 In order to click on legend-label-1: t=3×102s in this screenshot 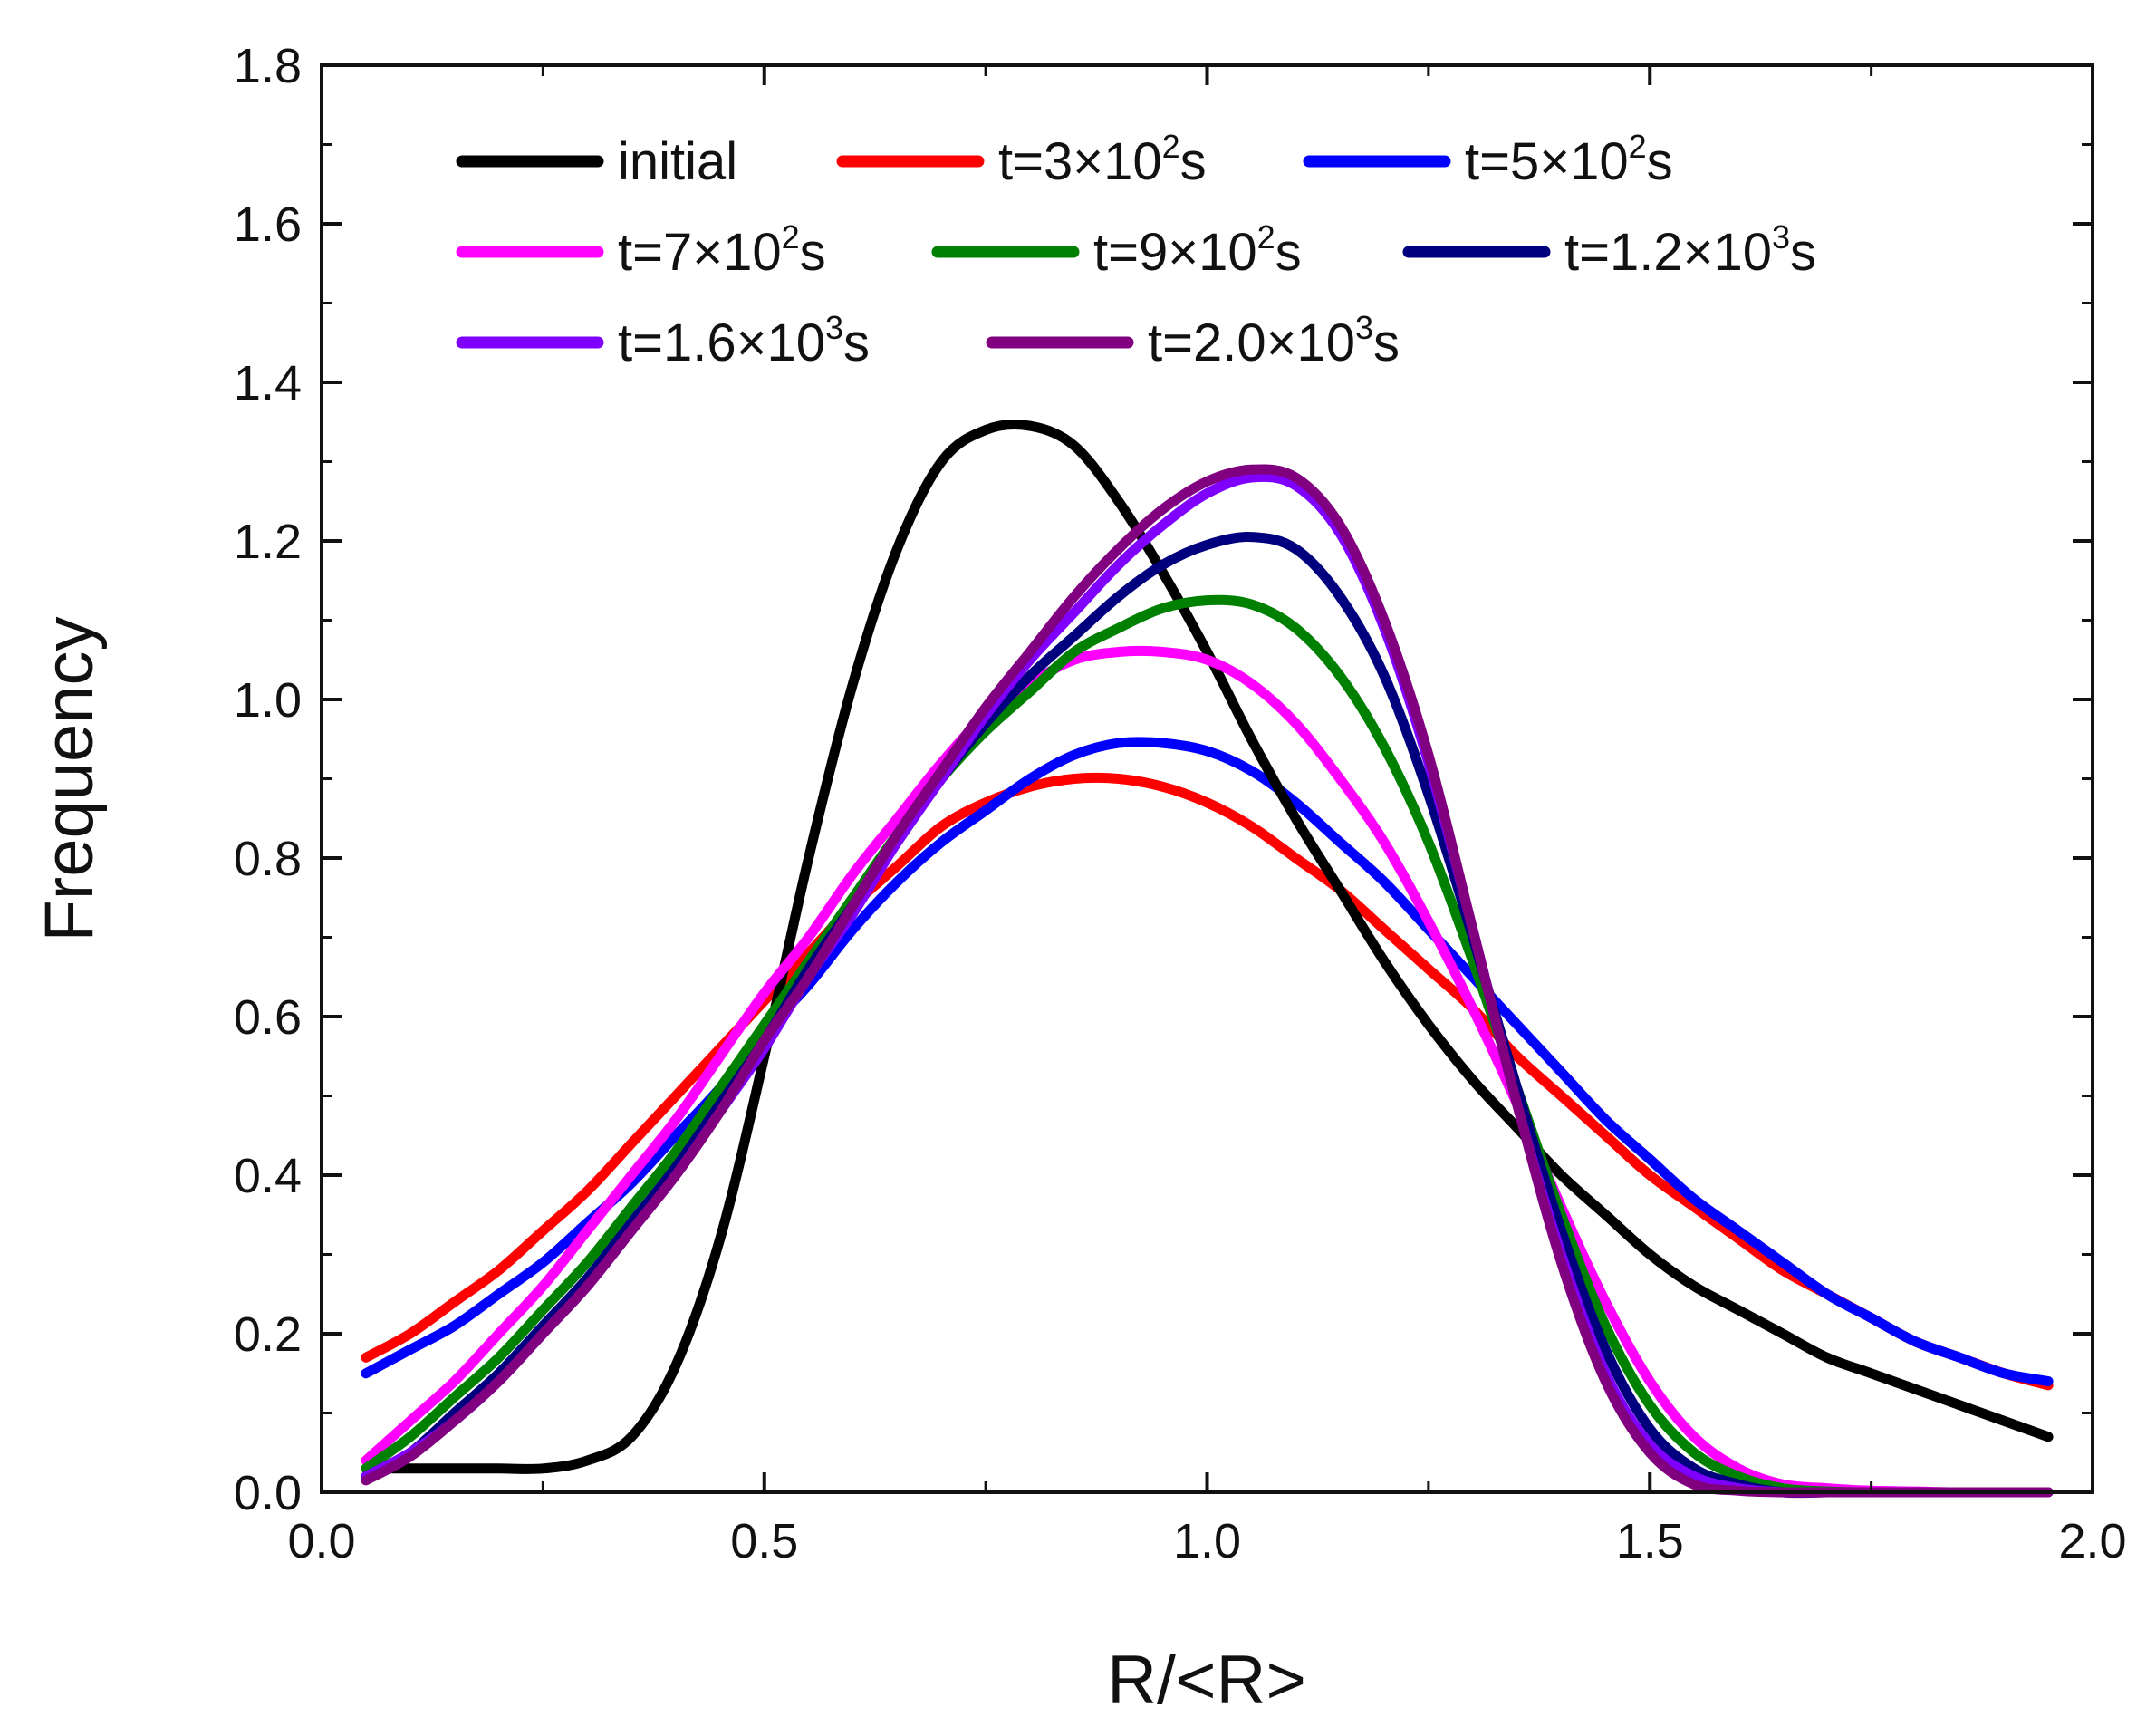, I will do `click(1102, 159)`.